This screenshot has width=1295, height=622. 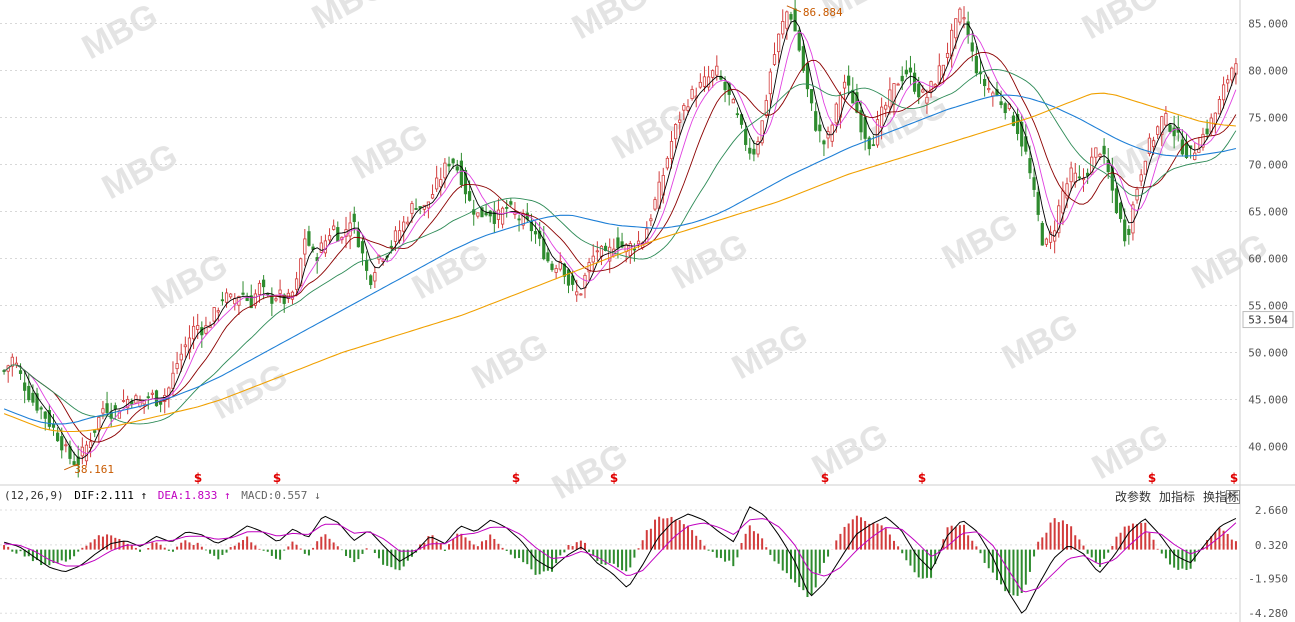 I want to click on macd-tick-label: 0.320, so click(x=1271, y=545).